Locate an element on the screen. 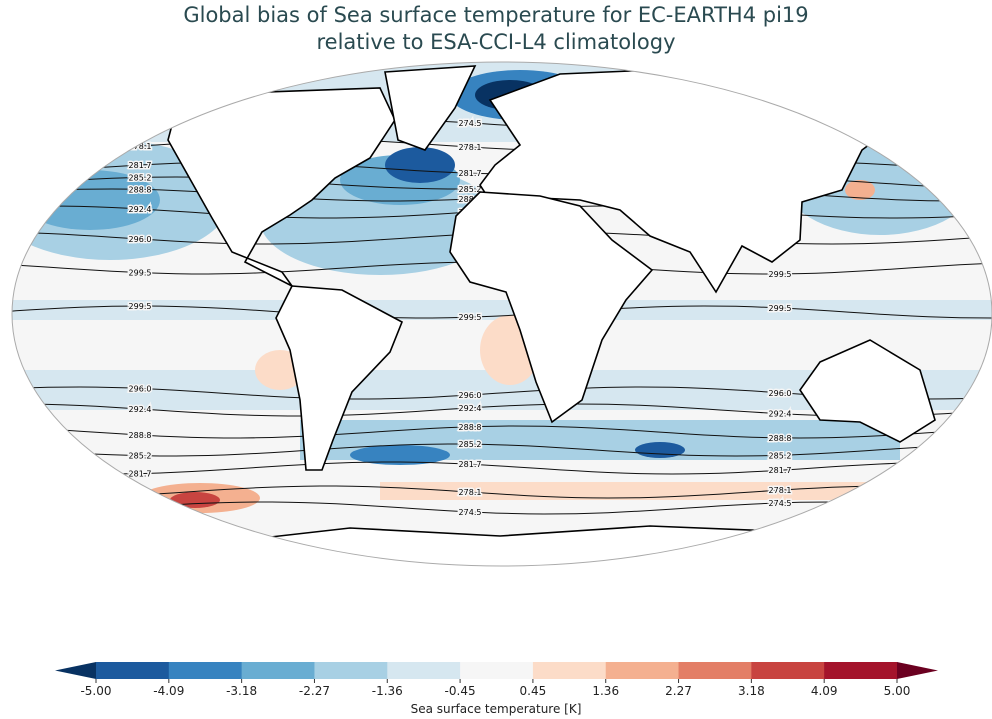 This screenshot has height=719, width=992. australia is located at coordinates (867, 391).